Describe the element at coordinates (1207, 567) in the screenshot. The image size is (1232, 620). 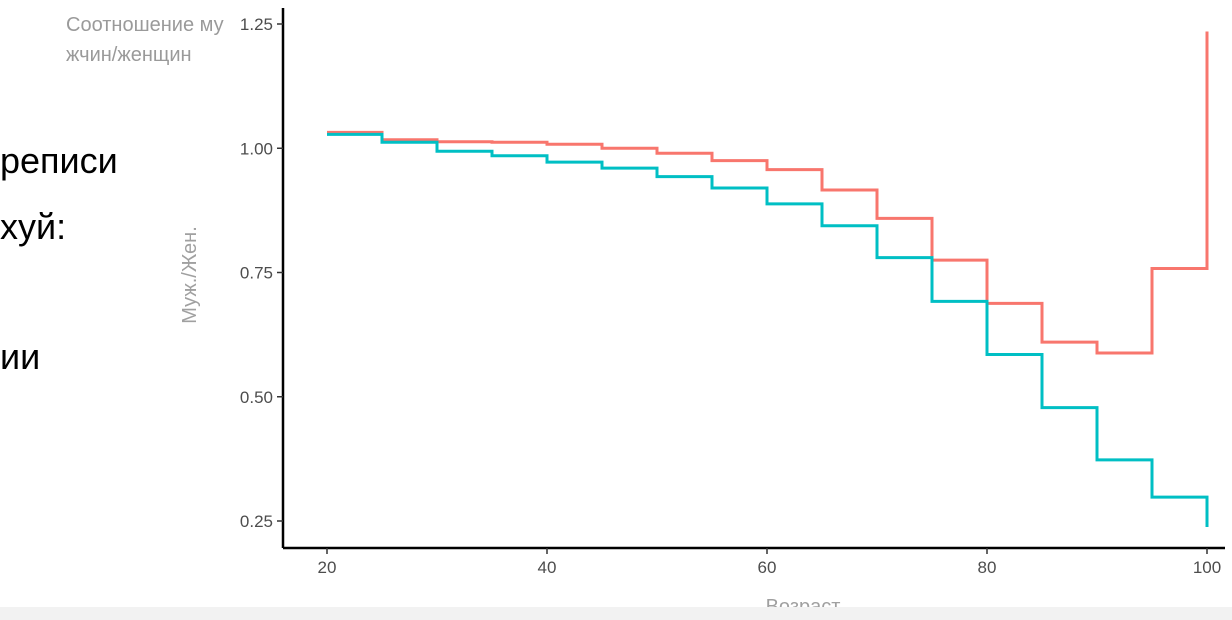
I see `x-tick-label: 100` at that location.